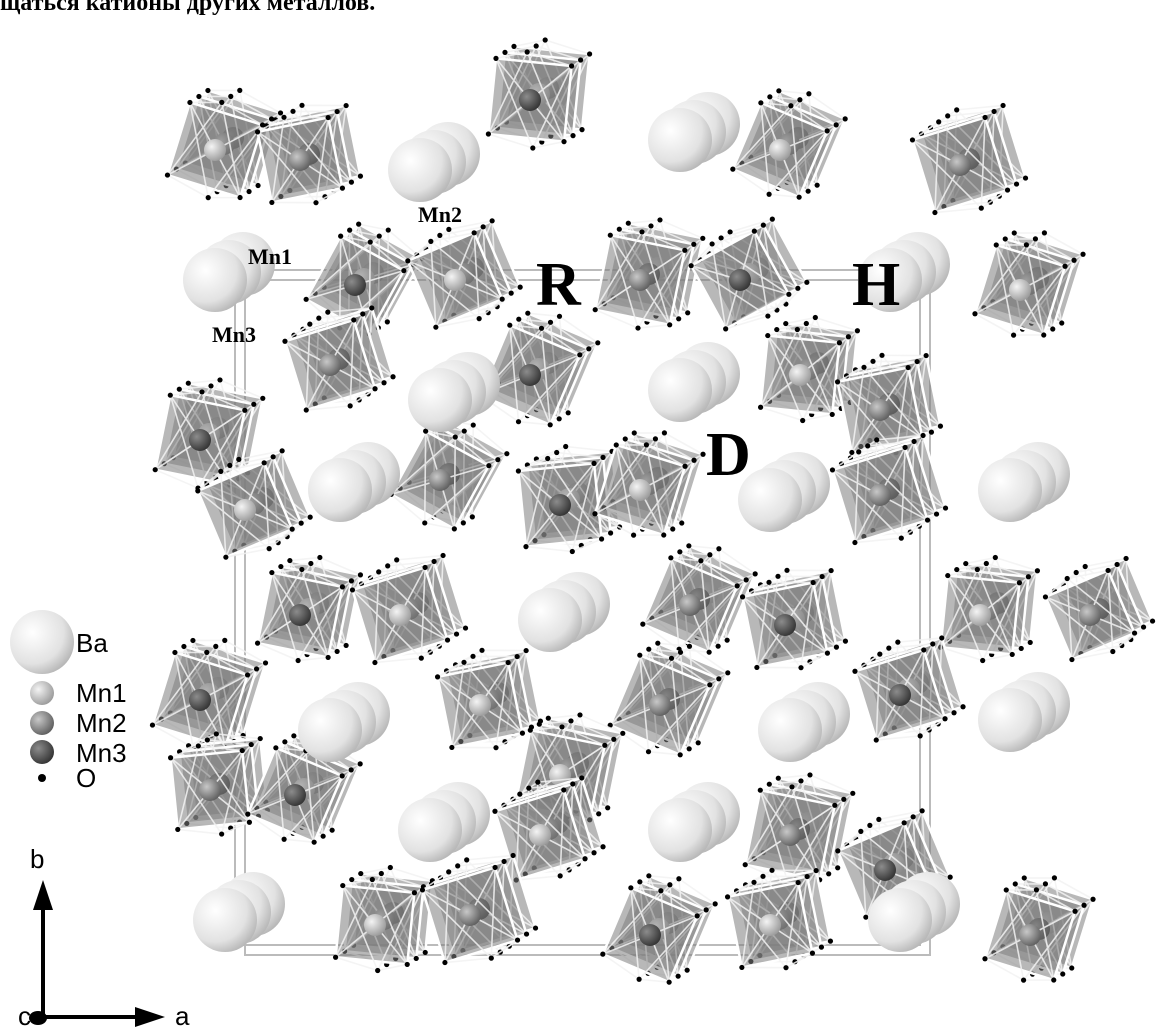  Describe the element at coordinates (92, 643) in the screenshot. I see `legend-label: Ba` at that location.